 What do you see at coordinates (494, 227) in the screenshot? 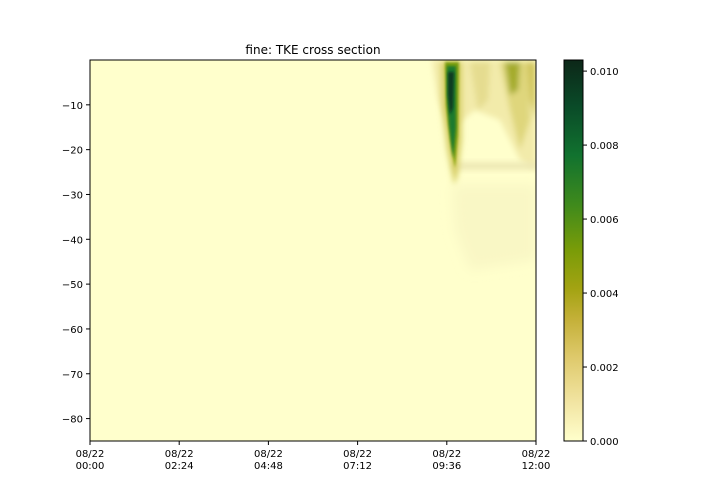
I see `faint-deep-mixing` at bounding box center [494, 227].